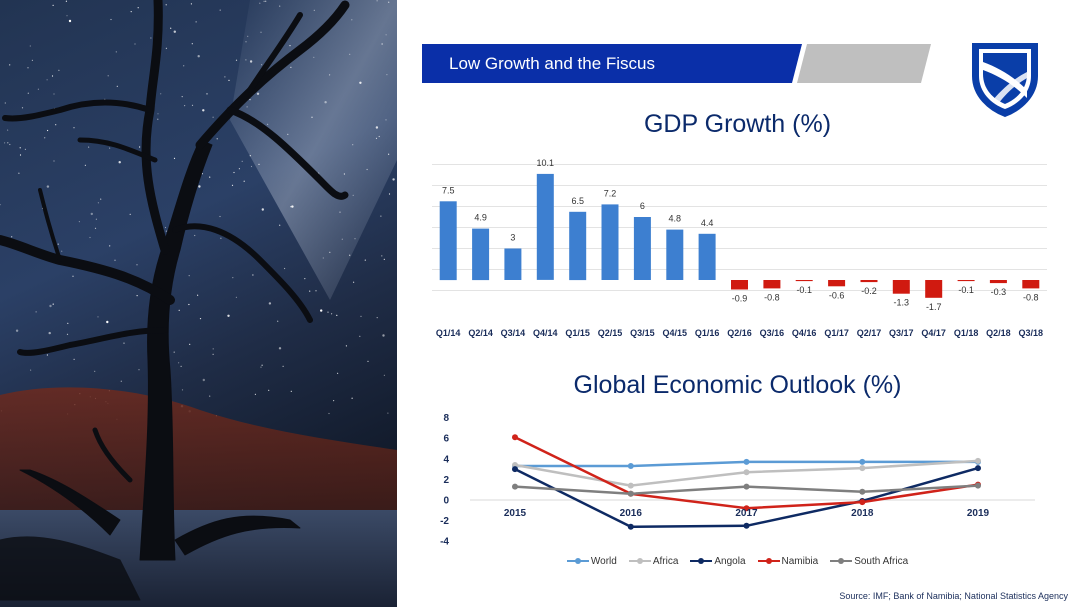 The image size is (1080, 607). I want to click on gdp-data-label: -0.8, so click(1031, 297).